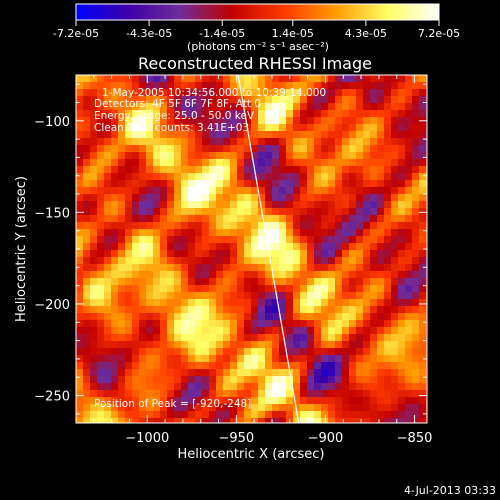  Describe the element at coordinates (222, 33) in the screenshot. I see `colorbar-tick-label: -1.4e-05` at that location.